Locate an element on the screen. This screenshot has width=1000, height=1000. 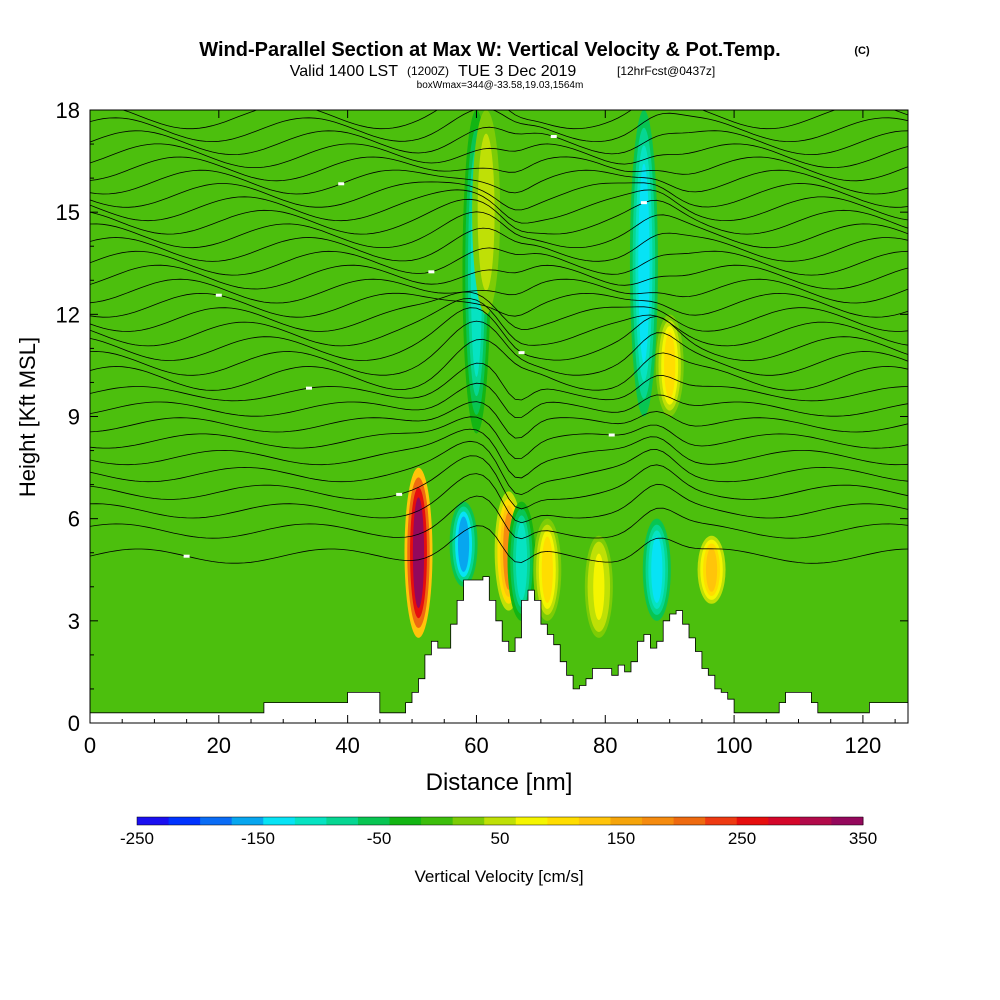
y-tick-label: 6 is located at coordinates (74, 519).